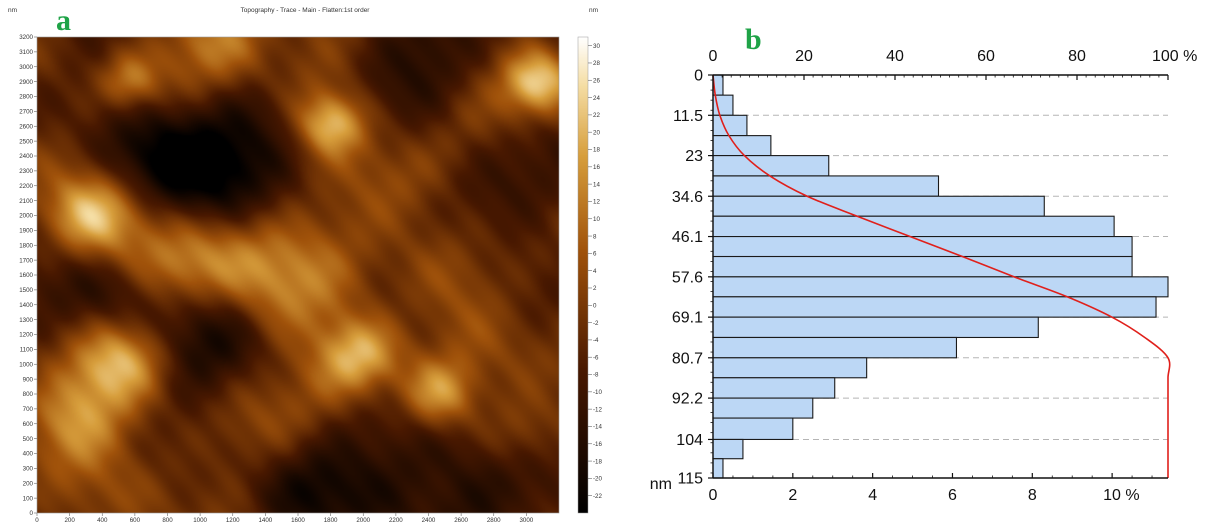  Describe the element at coordinates (494, 520) in the screenshot. I see `x-tick-label: 2800` at that location.